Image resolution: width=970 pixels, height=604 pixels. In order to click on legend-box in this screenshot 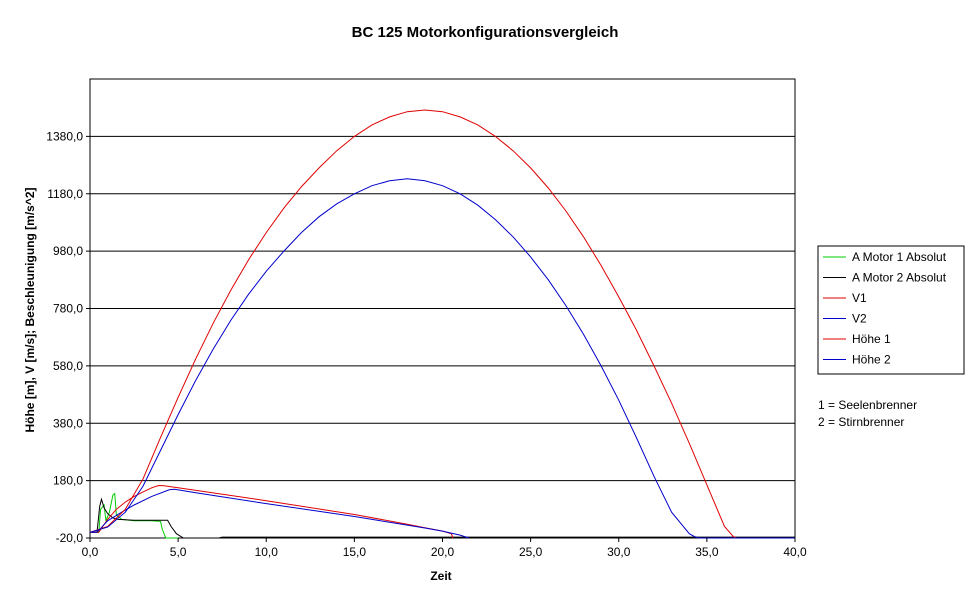, I will do `click(891, 310)`.